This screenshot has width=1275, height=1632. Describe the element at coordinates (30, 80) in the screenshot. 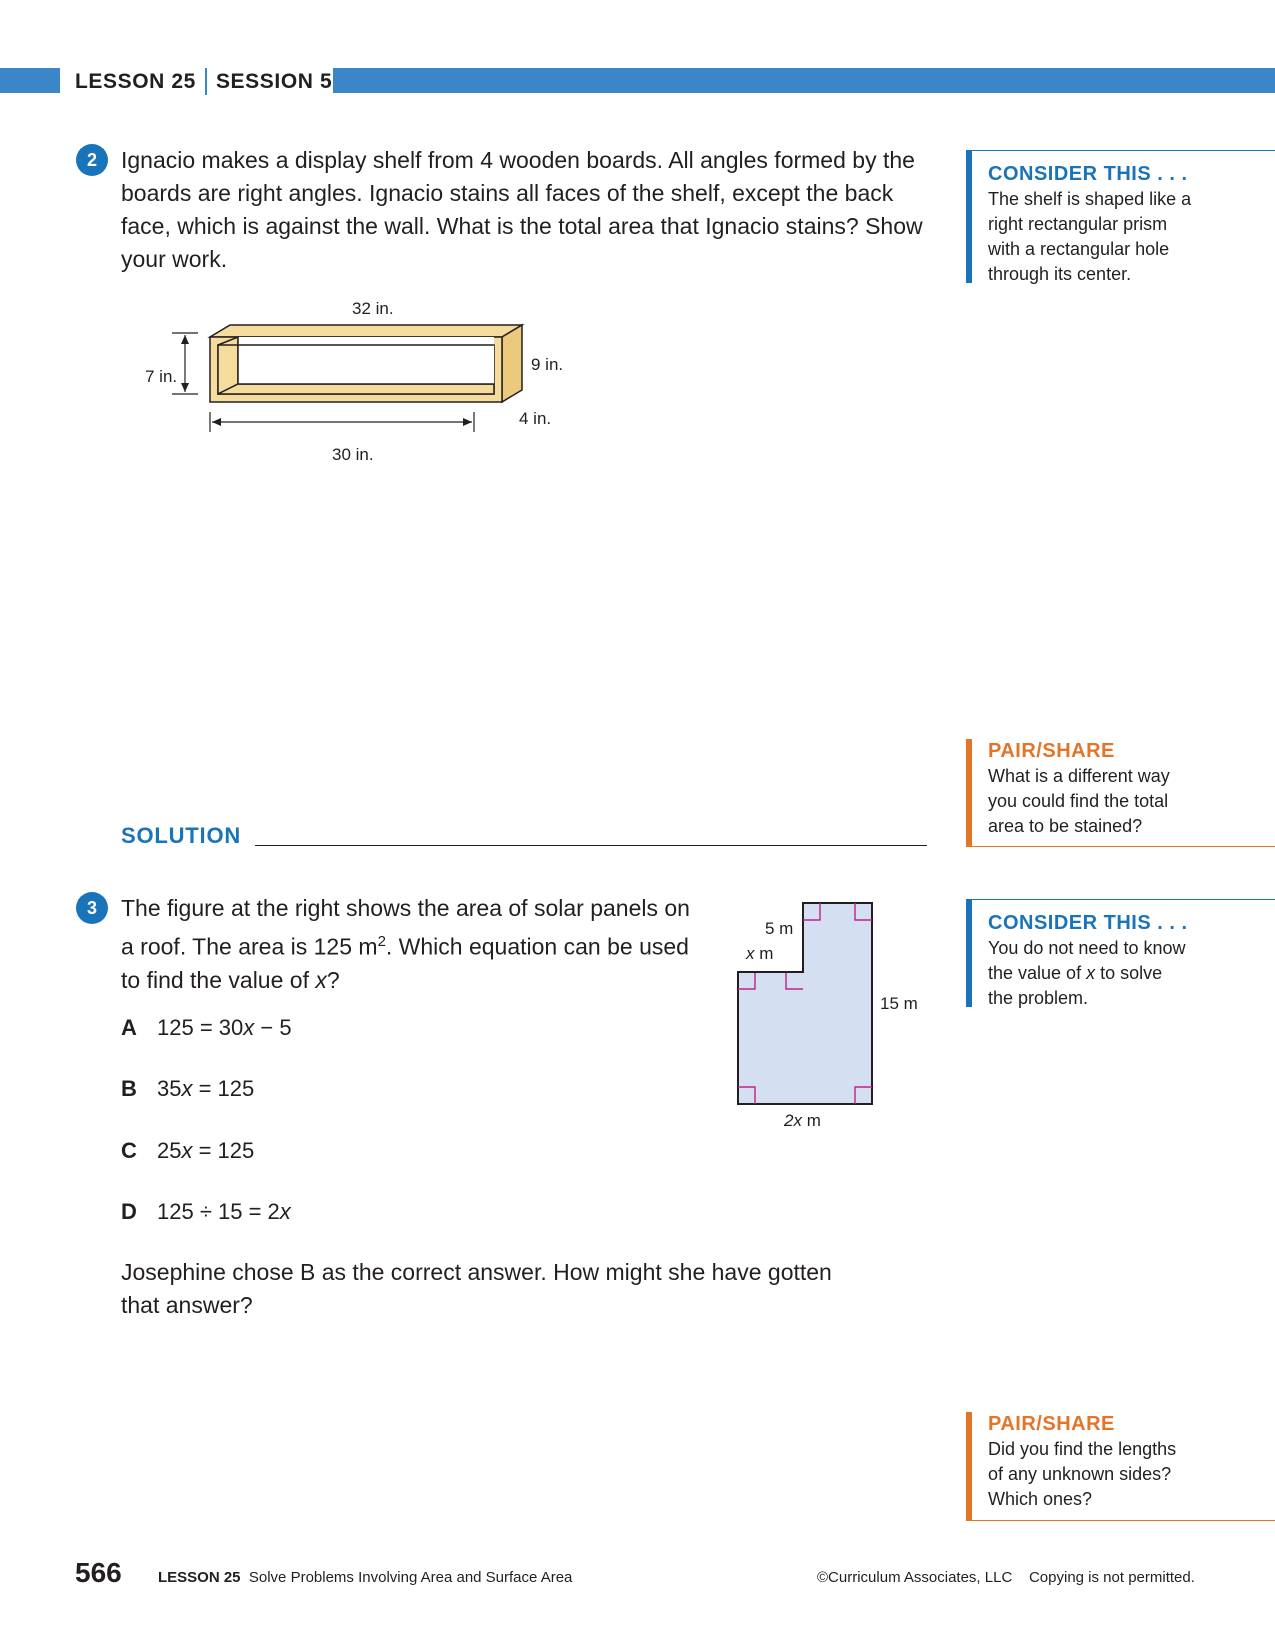

I see `header-bar-left` at that location.